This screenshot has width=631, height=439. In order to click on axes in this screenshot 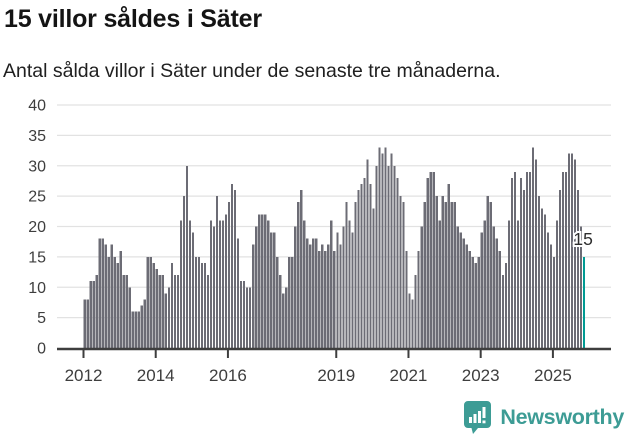, I will do `click(334, 352)`.